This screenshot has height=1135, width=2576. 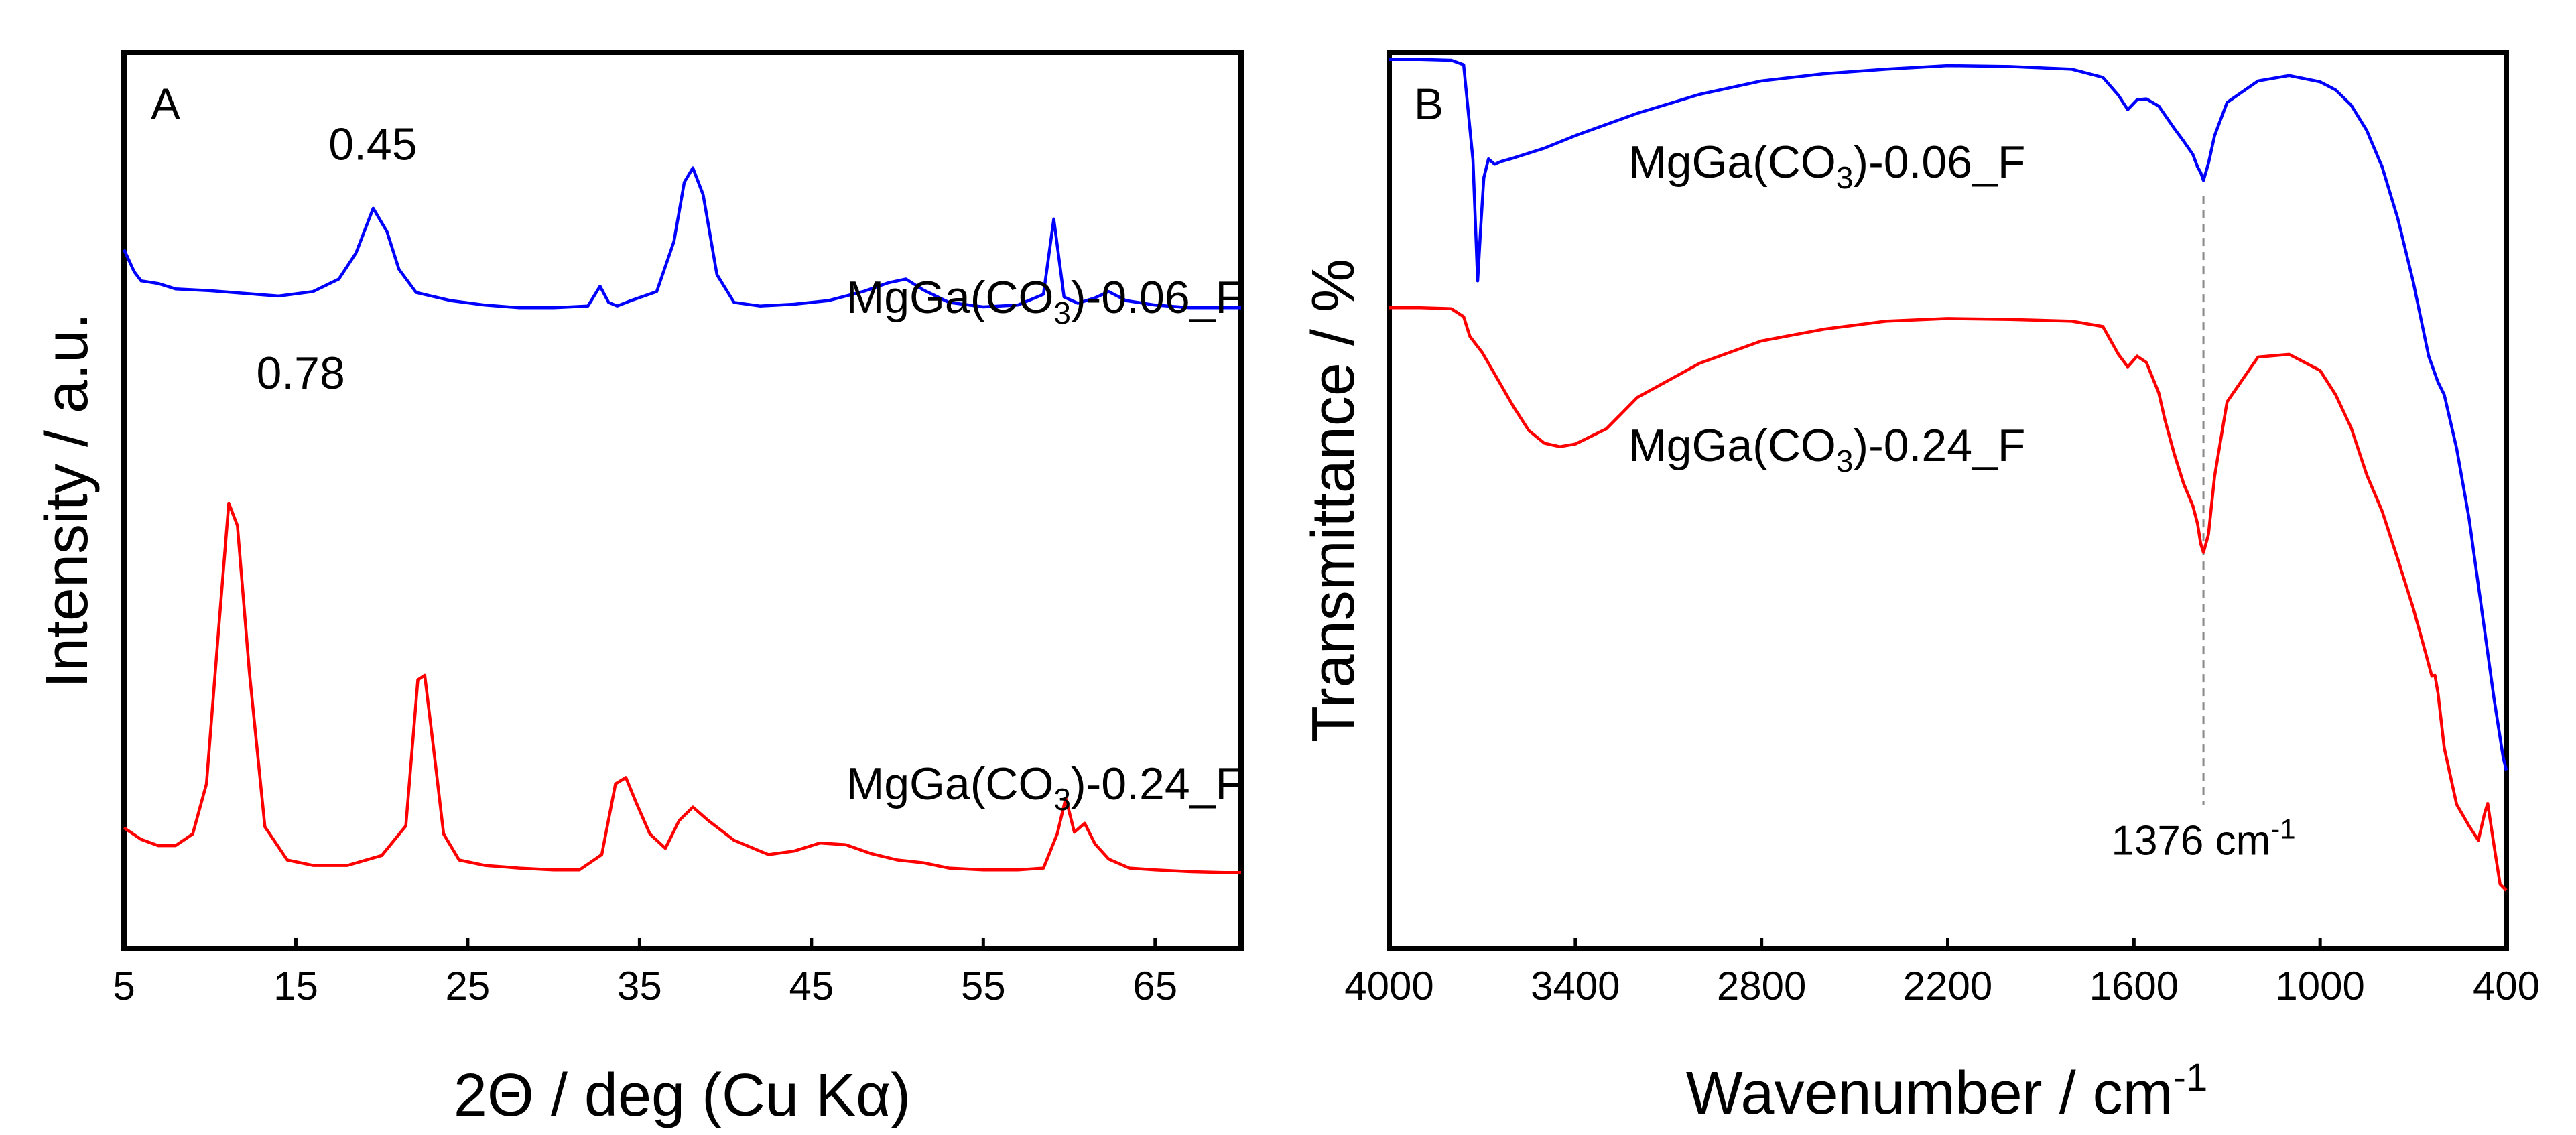 What do you see at coordinates (639, 985) in the screenshot?
I see `x-tick-label: 35` at bounding box center [639, 985].